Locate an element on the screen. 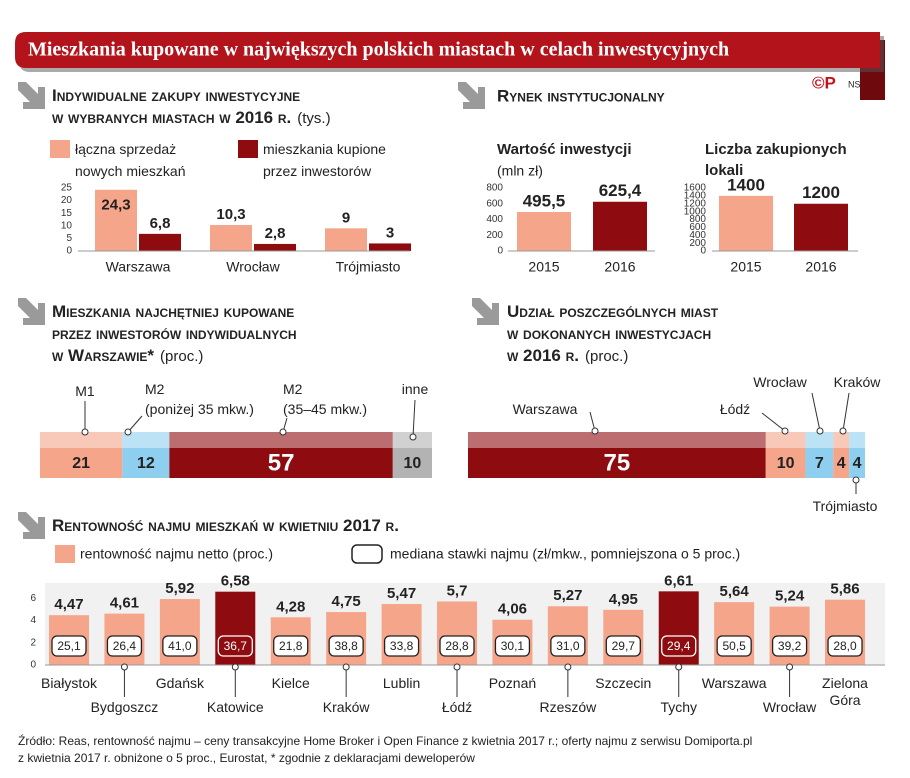 The height and width of the screenshot is (778, 910). value-label: 4,47 is located at coordinates (68, 604).